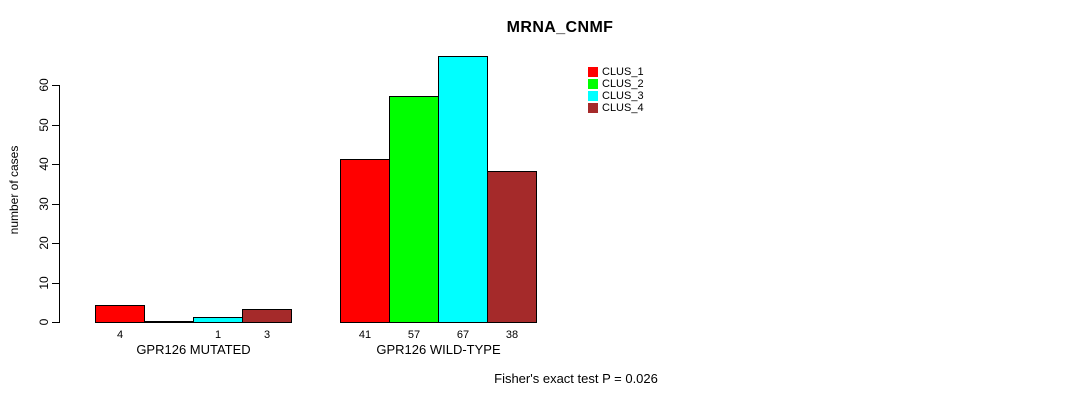 The height and width of the screenshot is (400, 1090). I want to click on legend-label: CLUS_2, so click(623, 84).